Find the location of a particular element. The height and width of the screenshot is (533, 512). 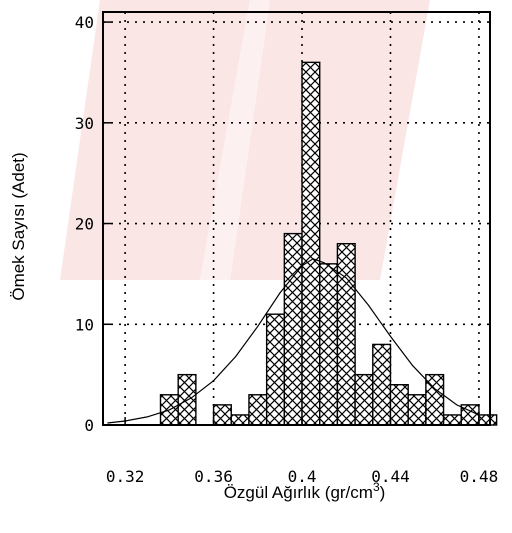

y-tick-label: 30 is located at coordinates (84, 123).